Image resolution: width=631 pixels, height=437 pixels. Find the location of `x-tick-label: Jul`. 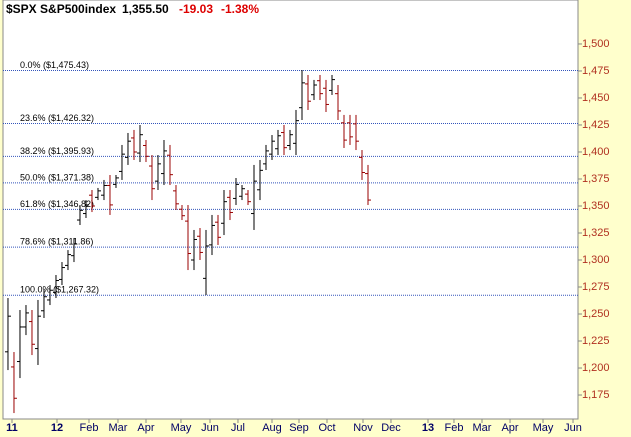

x-tick-label: Jul is located at coordinates (238, 428).